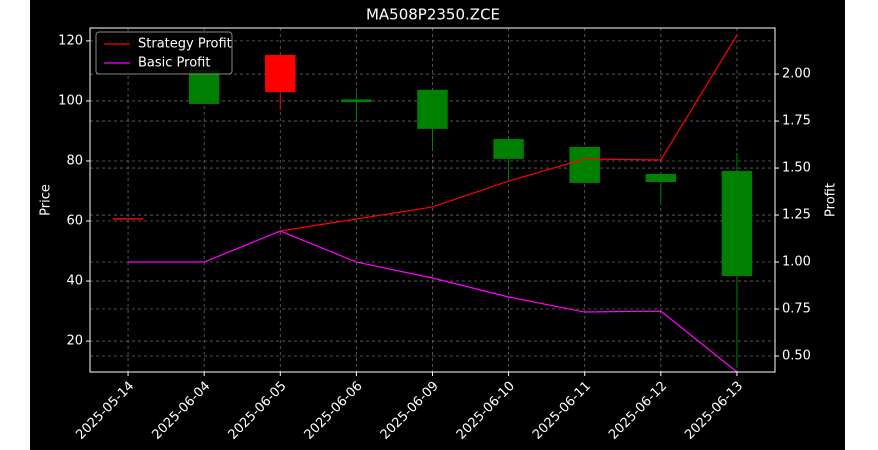  Describe the element at coordinates (796, 215) in the screenshot. I see `y2-tick-label: 1.25` at that location.